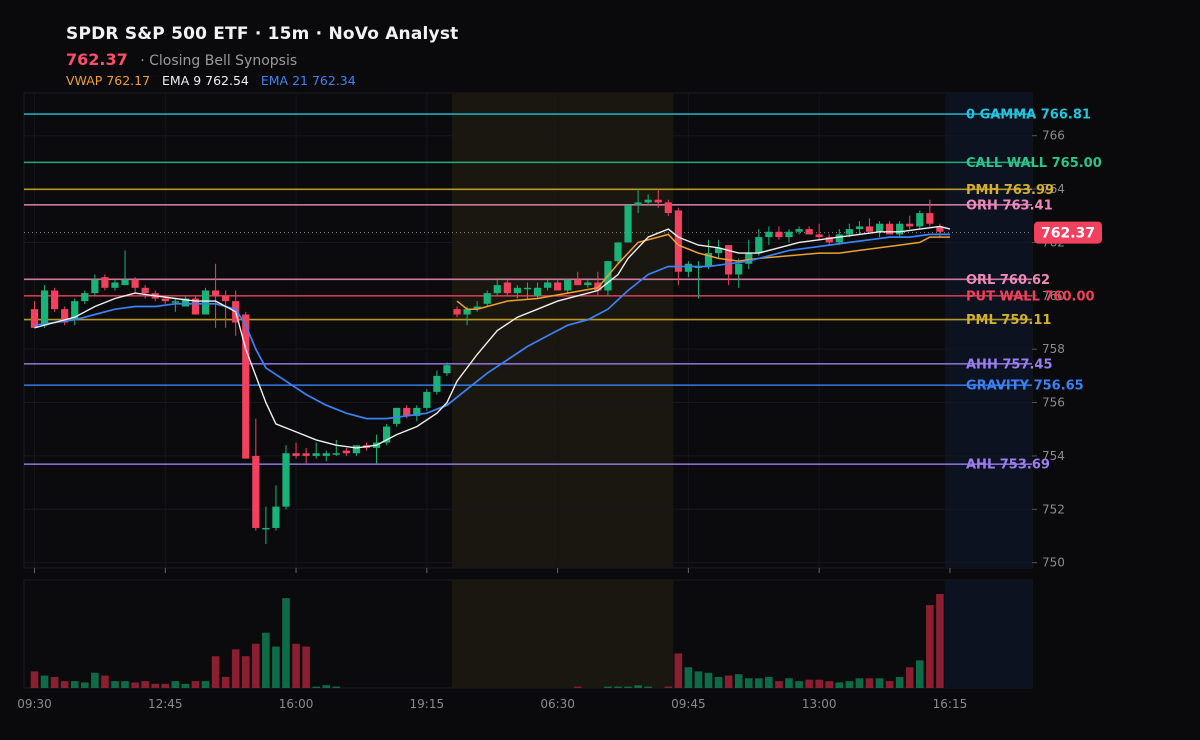 The image size is (1200, 740). Describe the element at coordinates (703, 271) in the screenshot. I see `vwap-line` at that location.